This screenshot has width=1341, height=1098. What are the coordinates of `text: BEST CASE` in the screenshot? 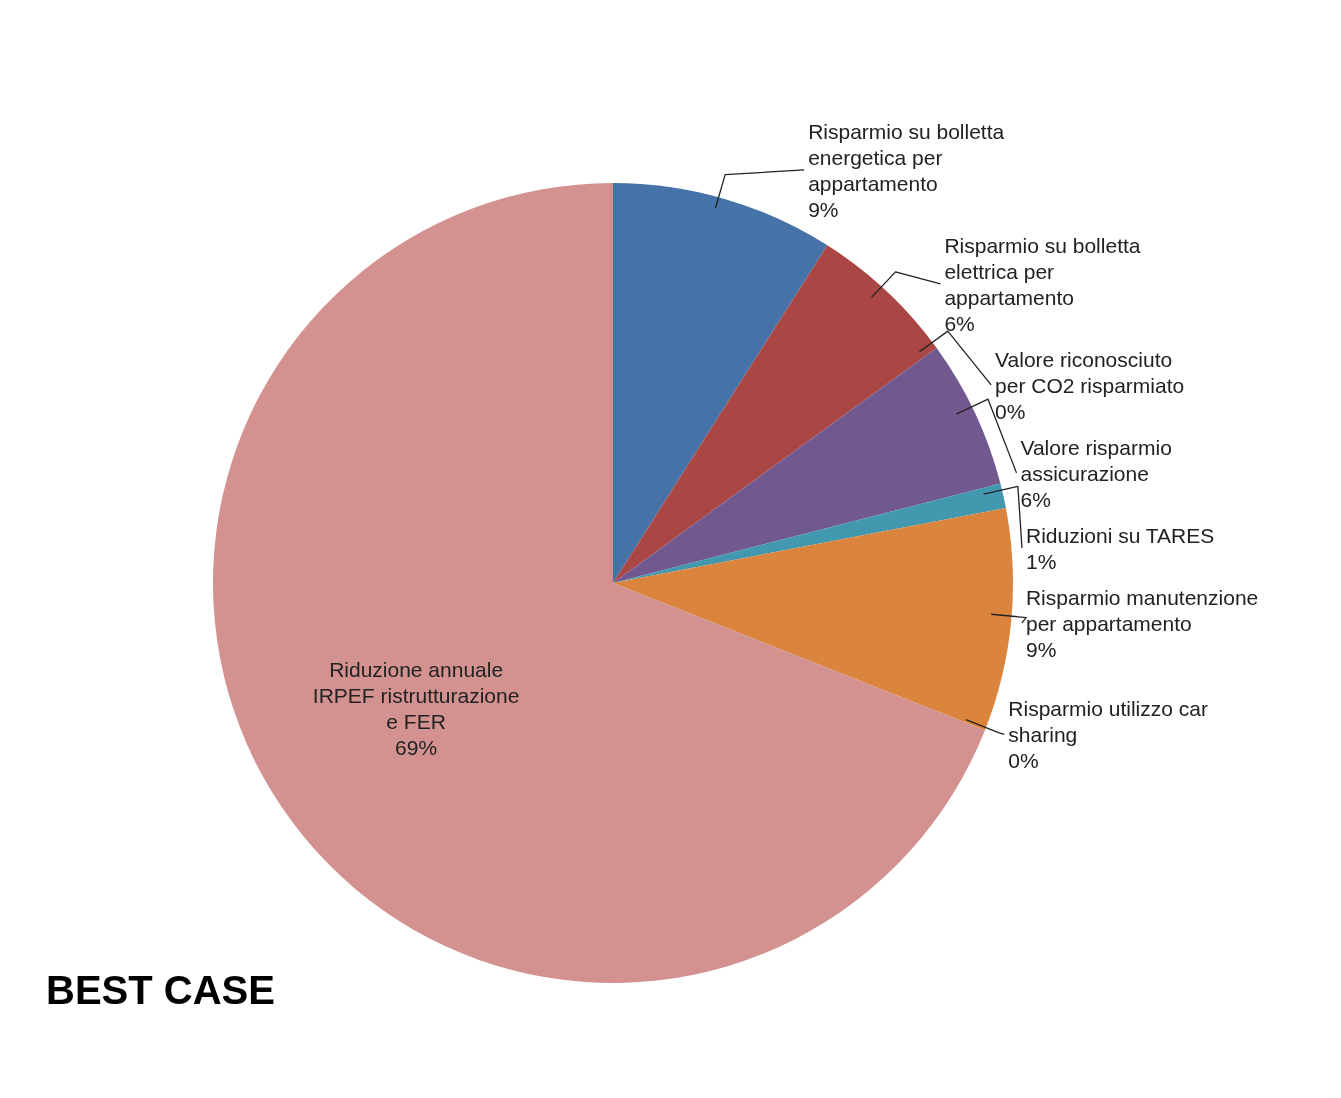 It's located at (160, 990).